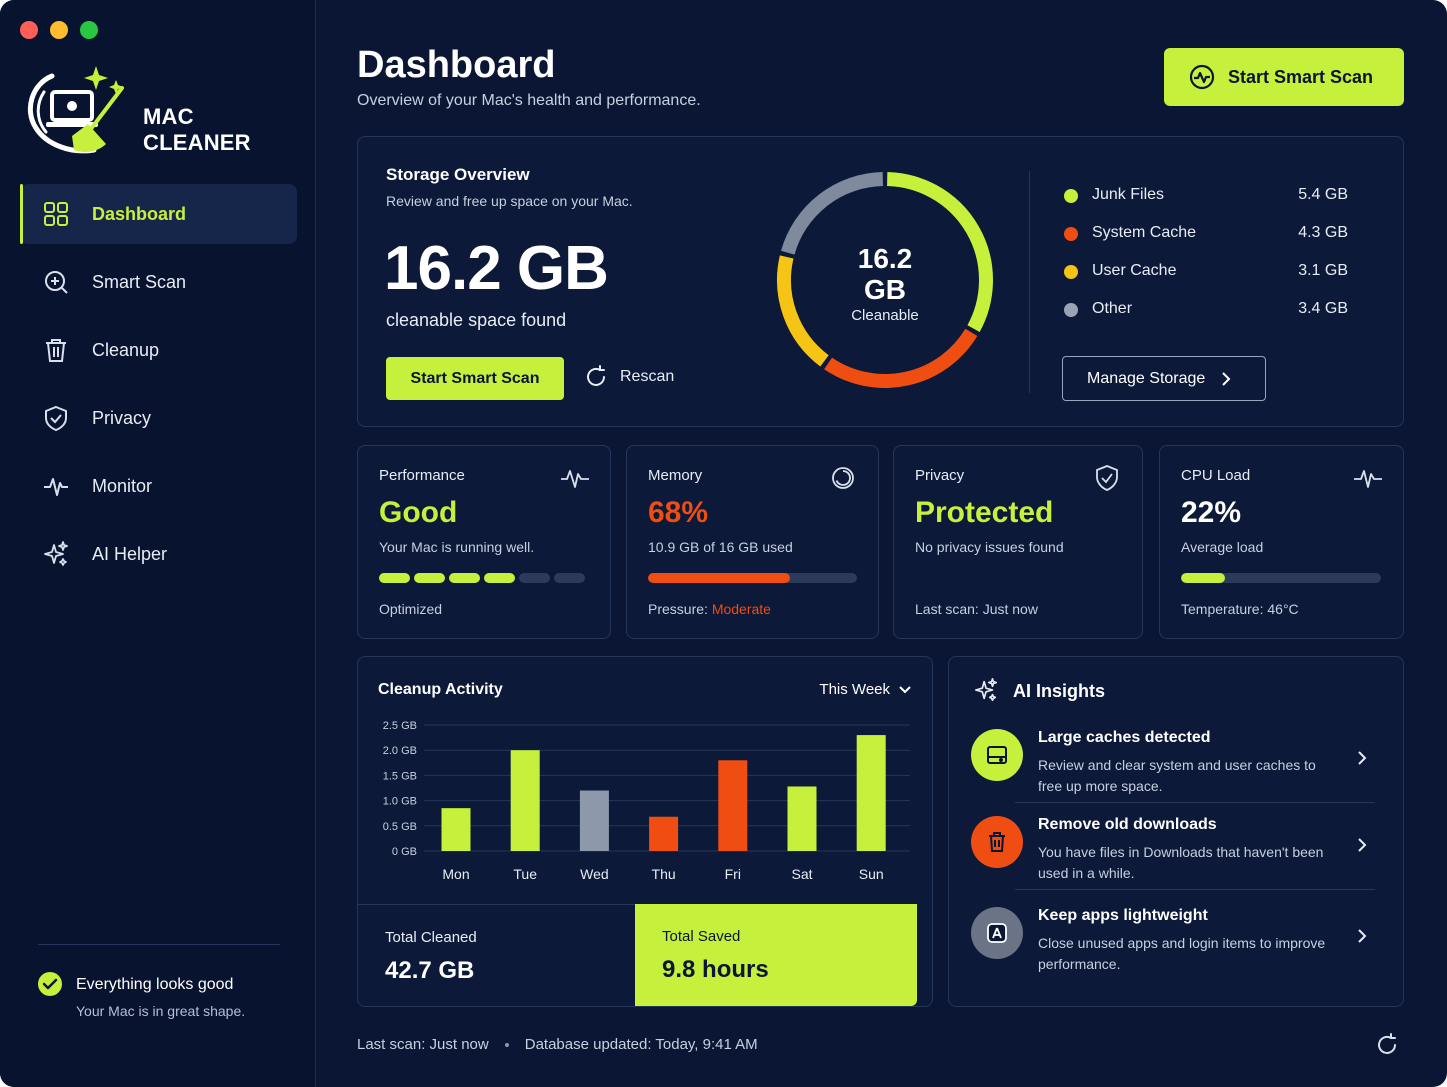 This screenshot has height=1087, width=1447. What do you see at coordinates (871, 793) in the screenshot?
I see `bar-sun` at bounding box center [871, 793].